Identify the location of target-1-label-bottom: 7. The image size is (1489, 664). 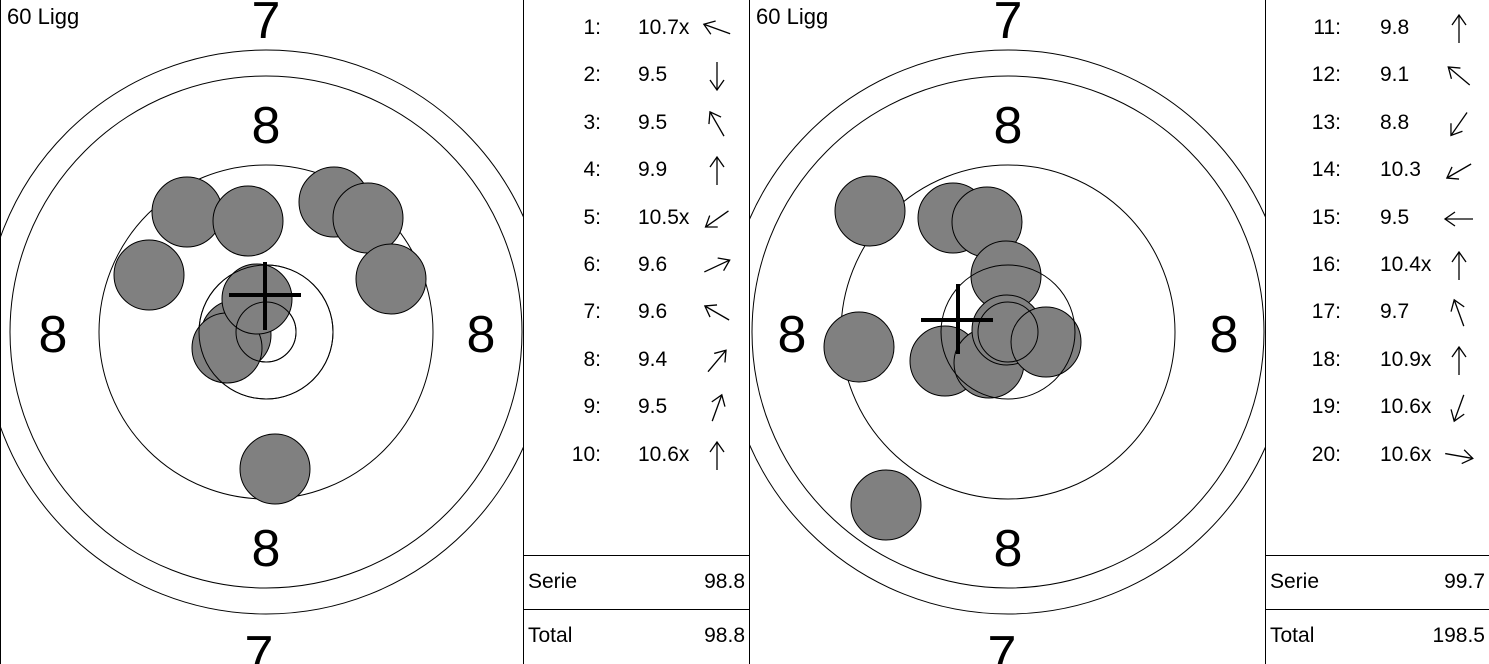
(259, 645).